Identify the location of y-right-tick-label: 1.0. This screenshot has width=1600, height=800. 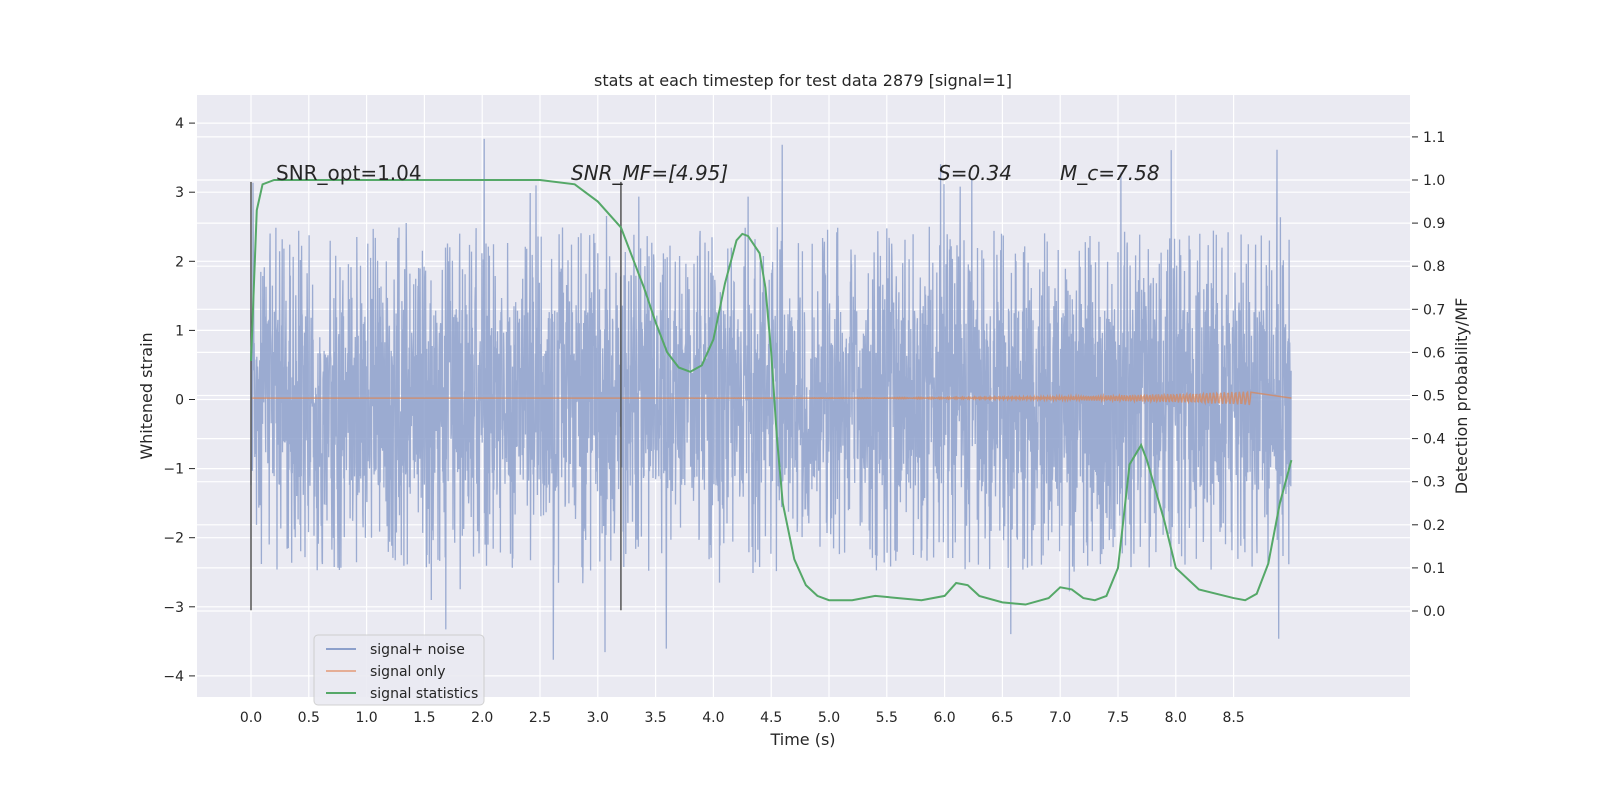
(1434, 181).